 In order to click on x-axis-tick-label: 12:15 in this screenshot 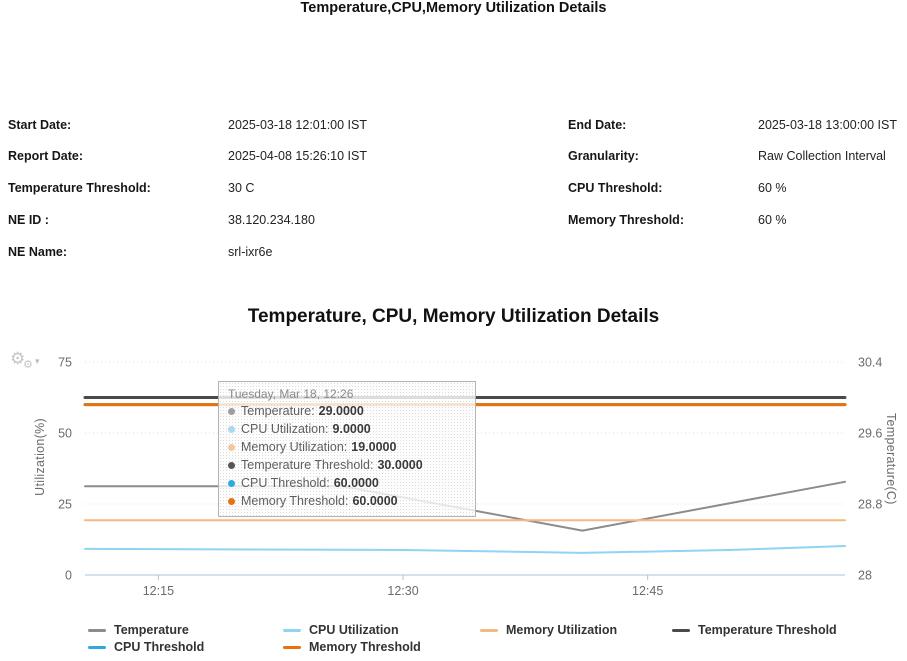, I will do `click(158, 591)`.